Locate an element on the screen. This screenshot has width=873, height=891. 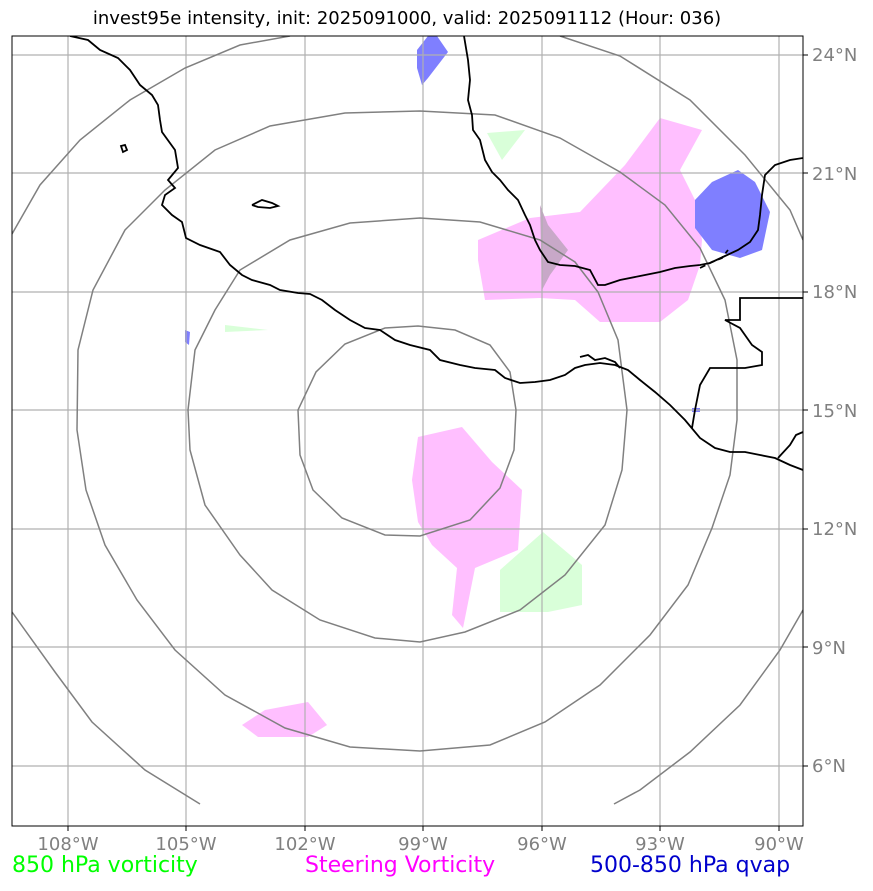
qvap-blob-east is located at coordinates (732, 214).